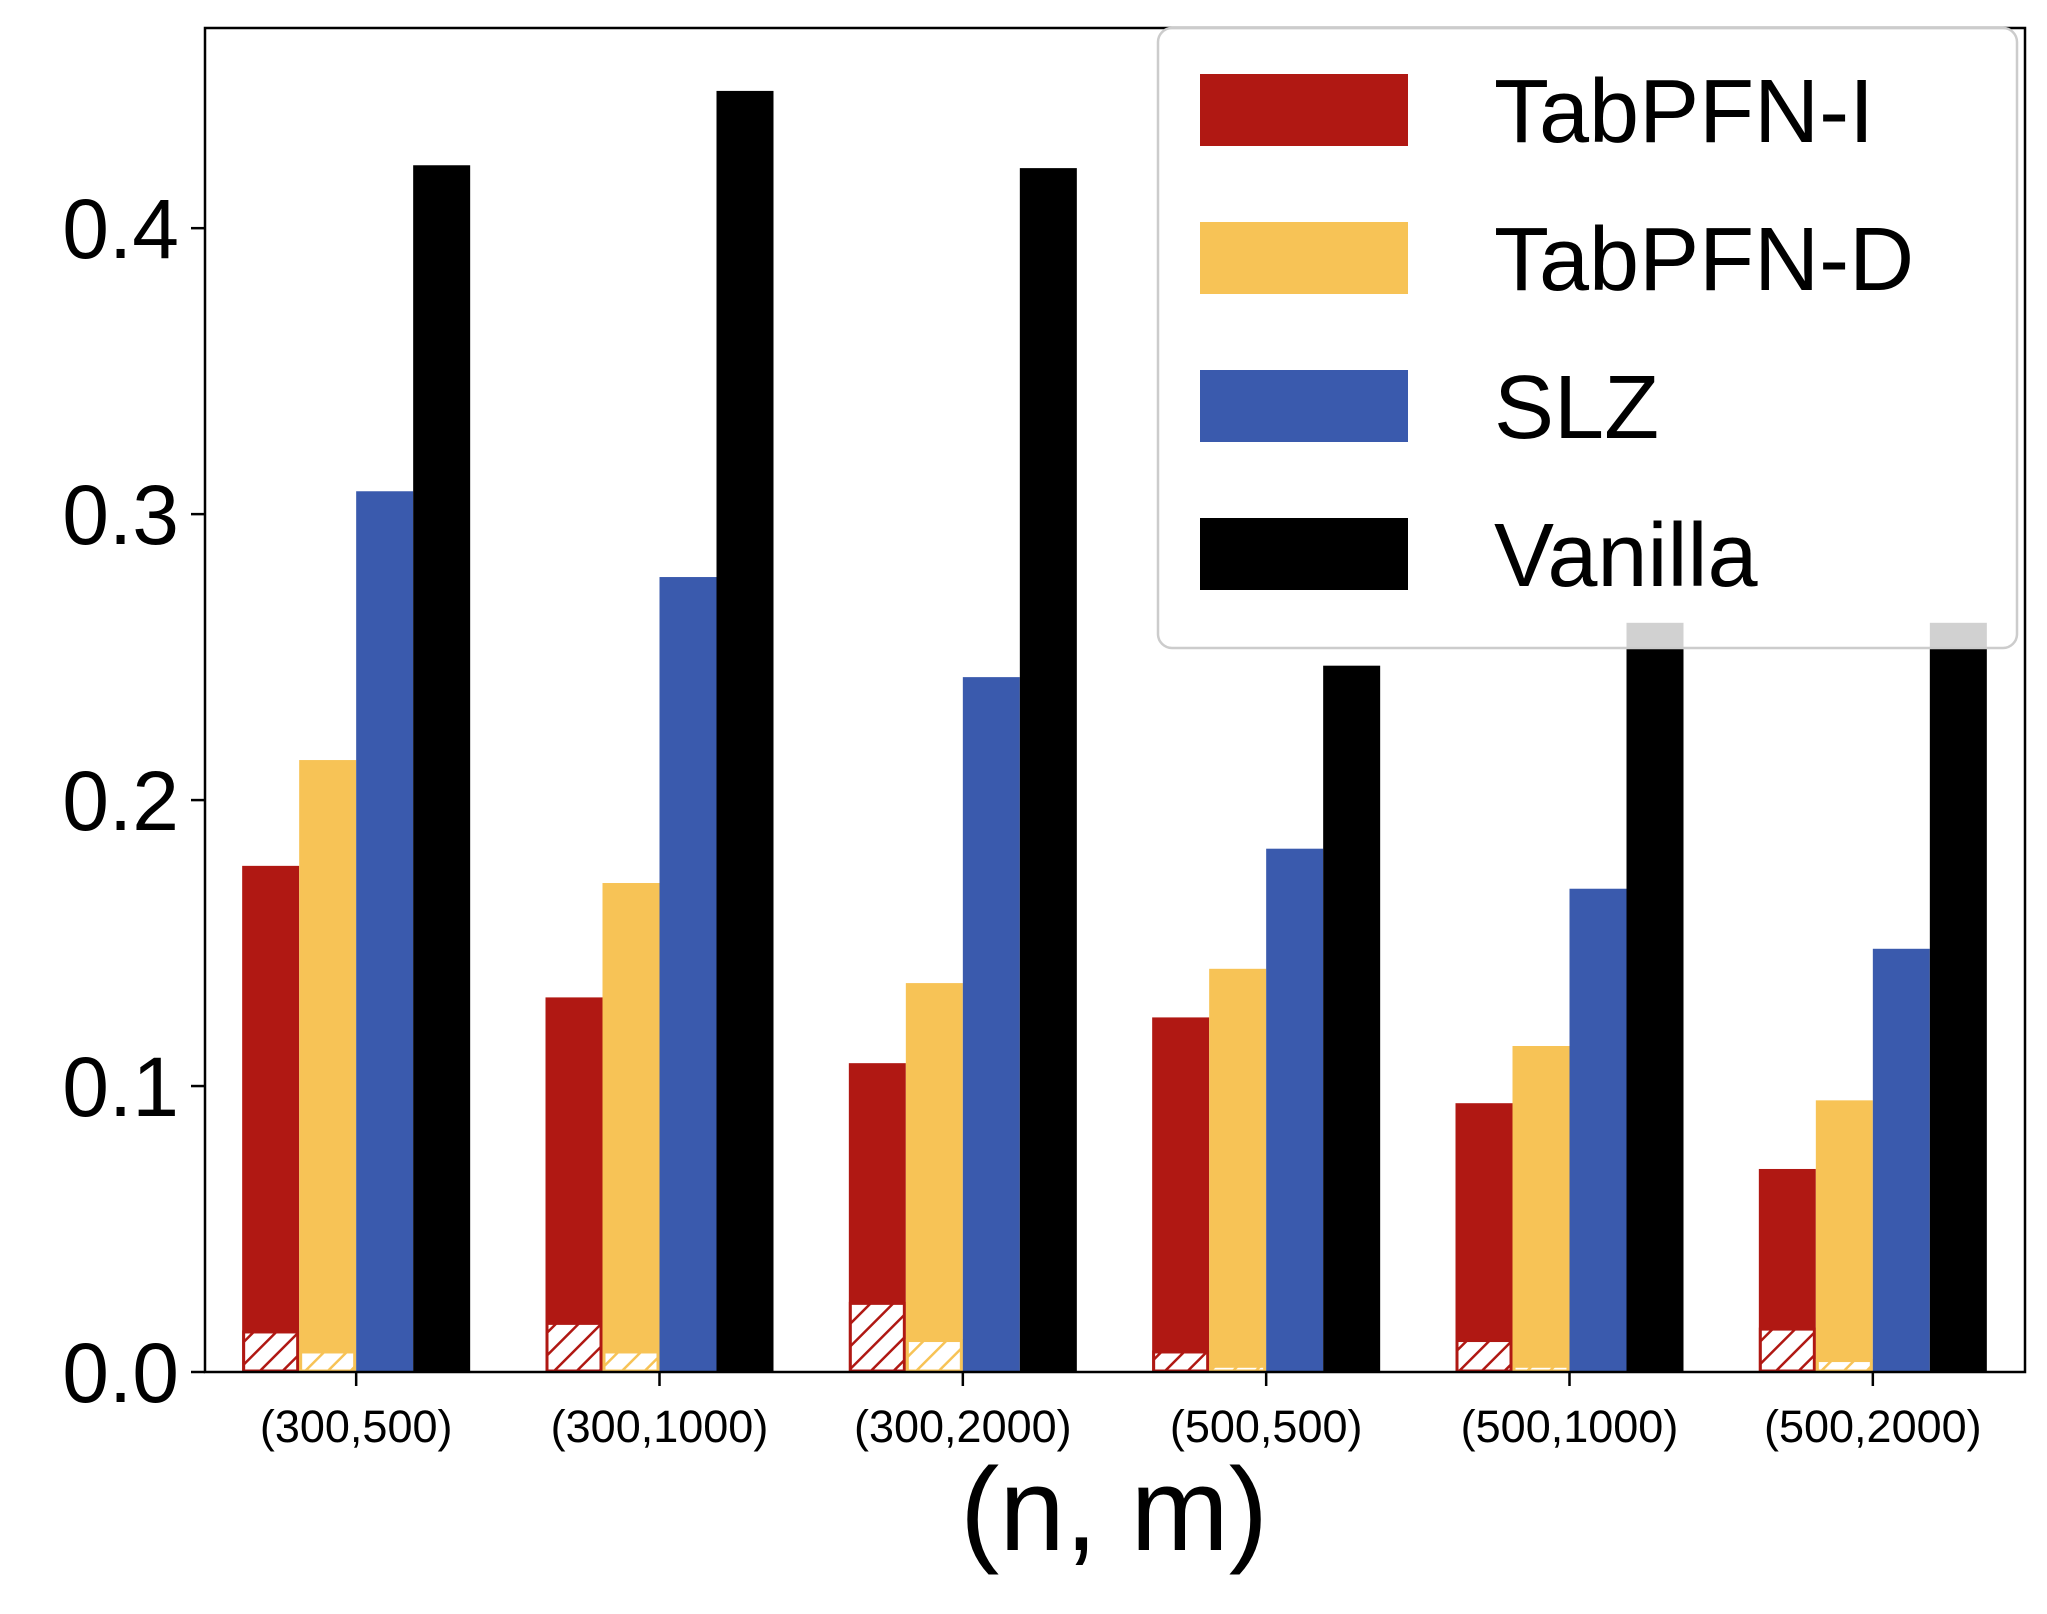 The width and height of the screenshot is (2047, 1614). What do you see at coordinates (1576, 408) in the screenshot?
I see `legend-label-slz: SLZ` at bounding box center [1576, 408].